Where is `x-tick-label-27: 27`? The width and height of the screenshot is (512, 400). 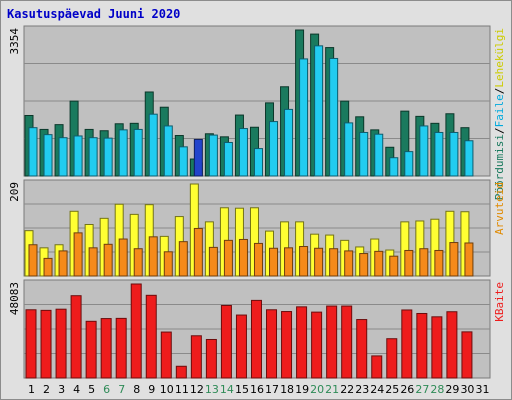 x-tick-label-27: 27 is located at coordinates (422, 389).